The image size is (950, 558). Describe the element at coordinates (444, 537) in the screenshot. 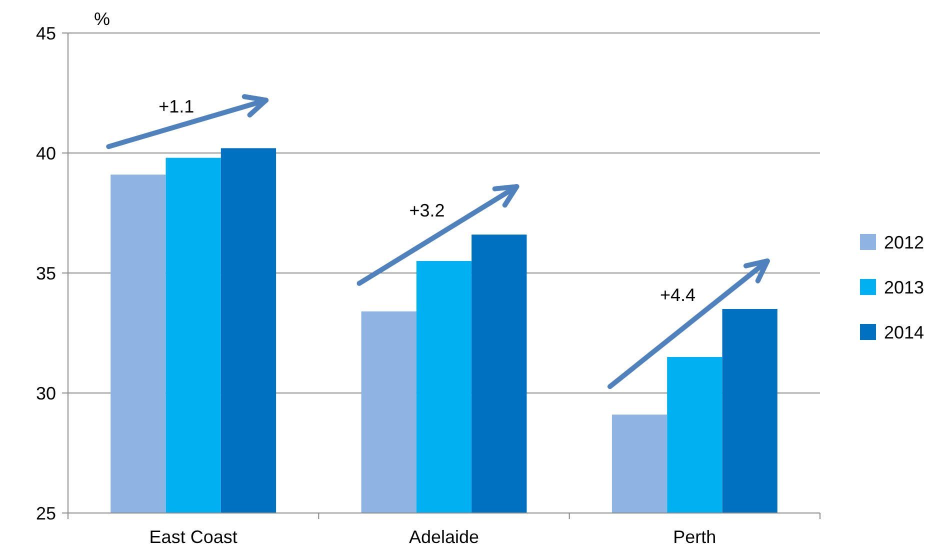

I see `x-tick-label: Adelaide` at that location.